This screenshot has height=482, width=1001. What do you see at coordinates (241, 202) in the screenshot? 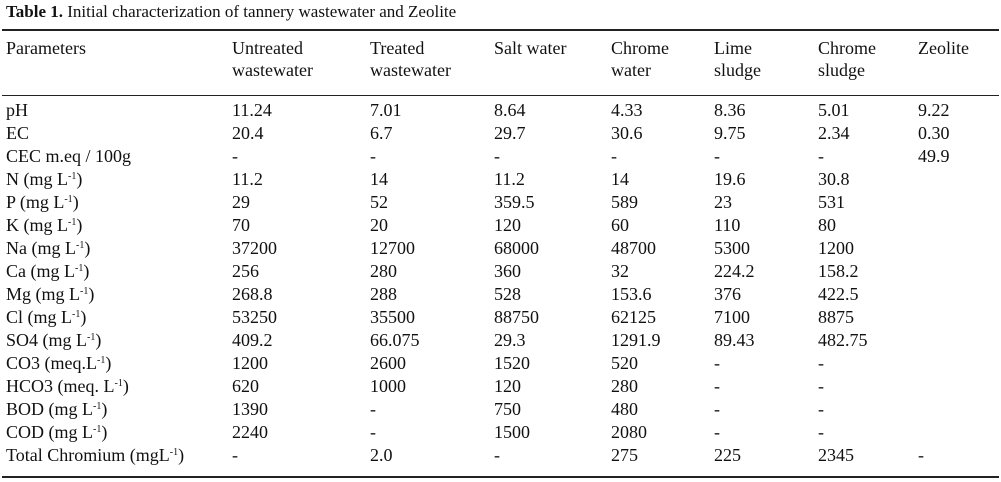
I see `value-cell: 29` at bounding box center [241, 202].